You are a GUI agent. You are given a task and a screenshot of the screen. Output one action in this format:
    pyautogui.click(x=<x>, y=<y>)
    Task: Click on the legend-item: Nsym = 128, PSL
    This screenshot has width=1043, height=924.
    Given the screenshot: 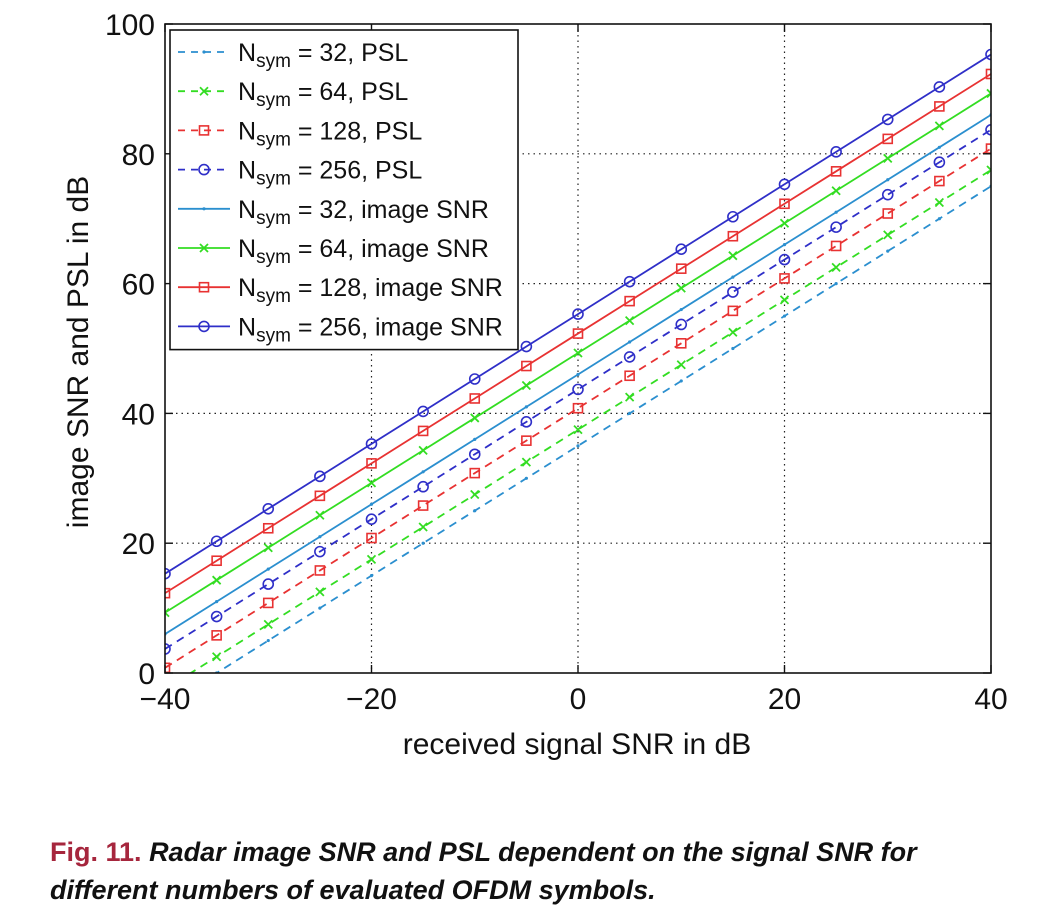 What is the action you would take?
    pyautogui.click(x=300, y=133)
    